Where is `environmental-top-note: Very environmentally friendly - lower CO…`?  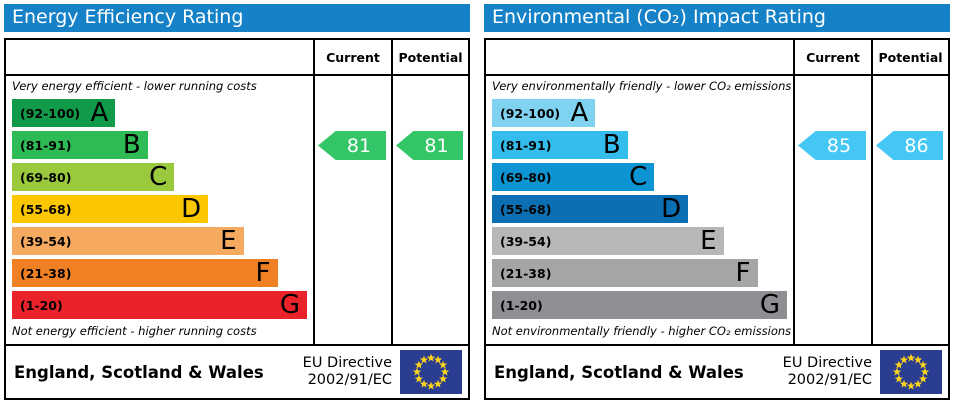
environmental-top-note: Very environmentally friendly - lower CO… is located at coordinates (642, 86).